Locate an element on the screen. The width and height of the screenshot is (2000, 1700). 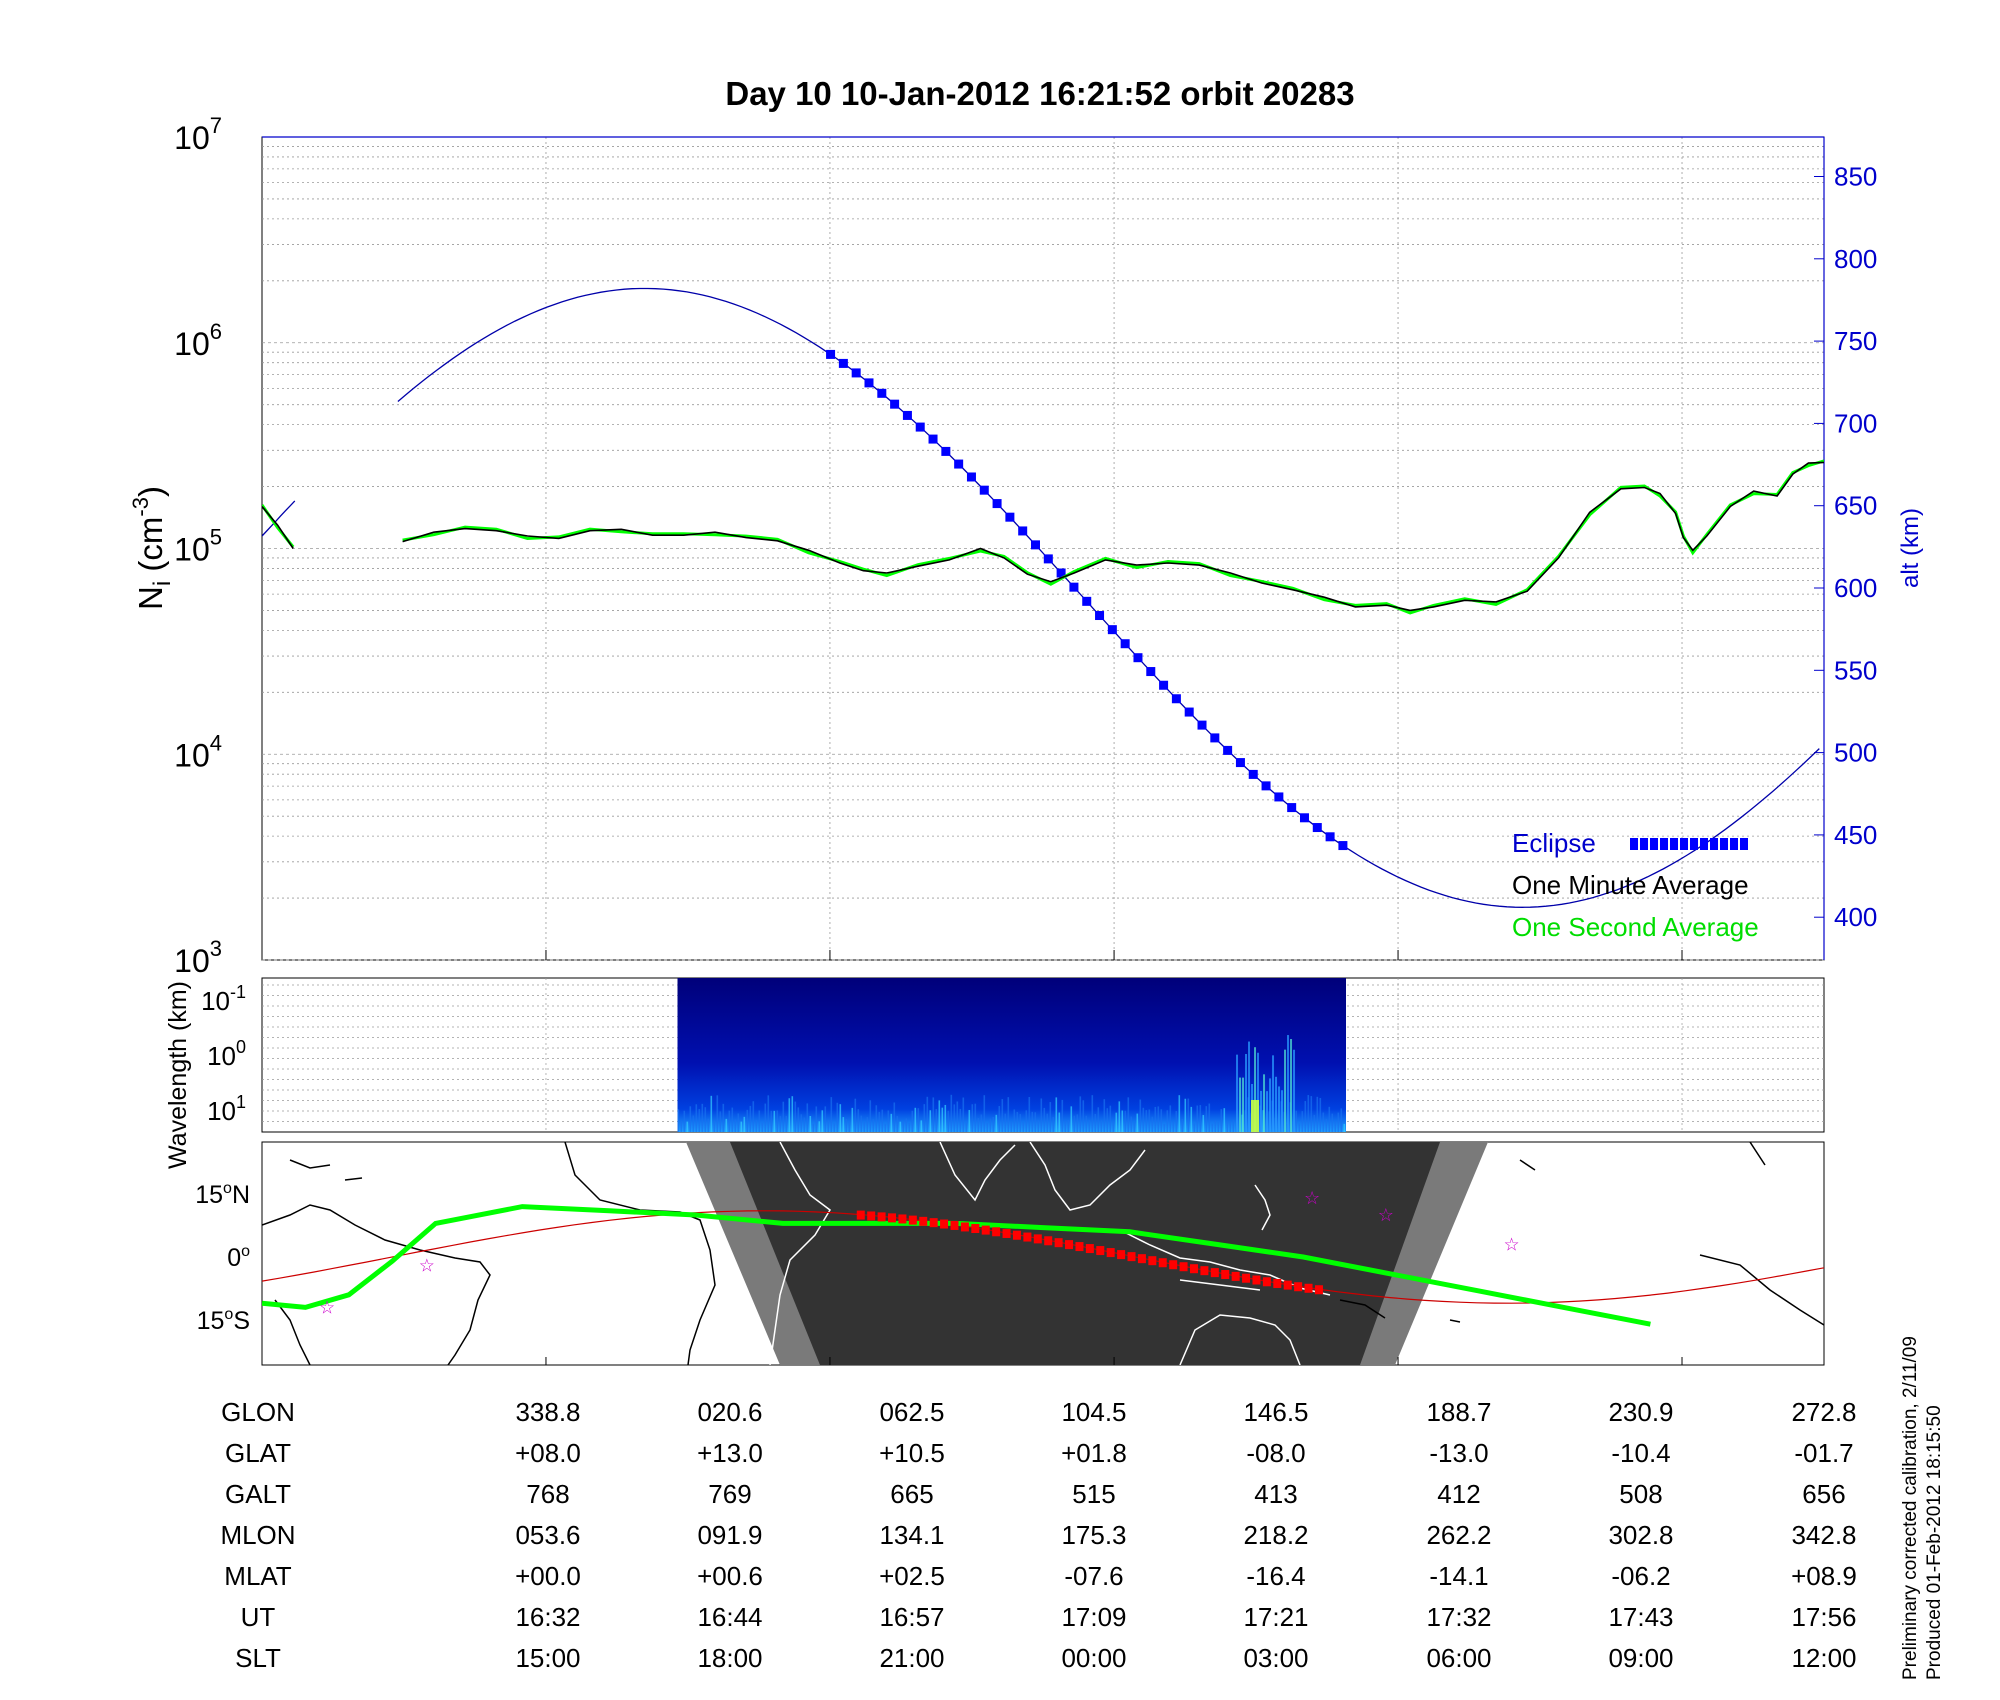
density-y-label-unit: (cm is located at coordinates (150, 544).